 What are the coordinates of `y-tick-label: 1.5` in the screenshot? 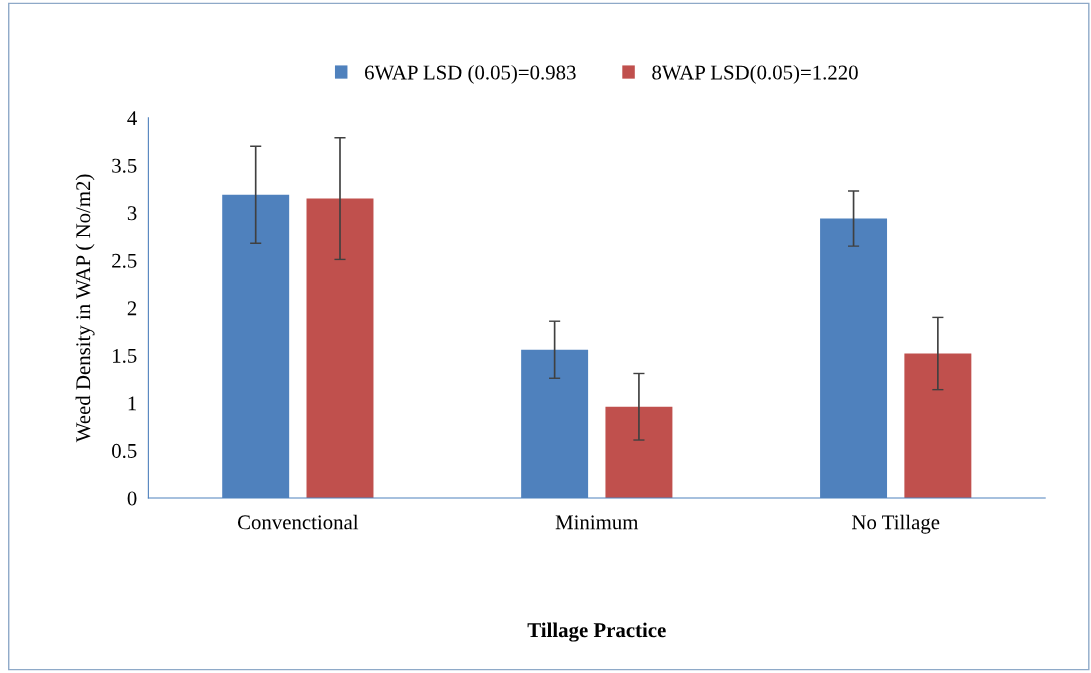 It's located at (125, 355).